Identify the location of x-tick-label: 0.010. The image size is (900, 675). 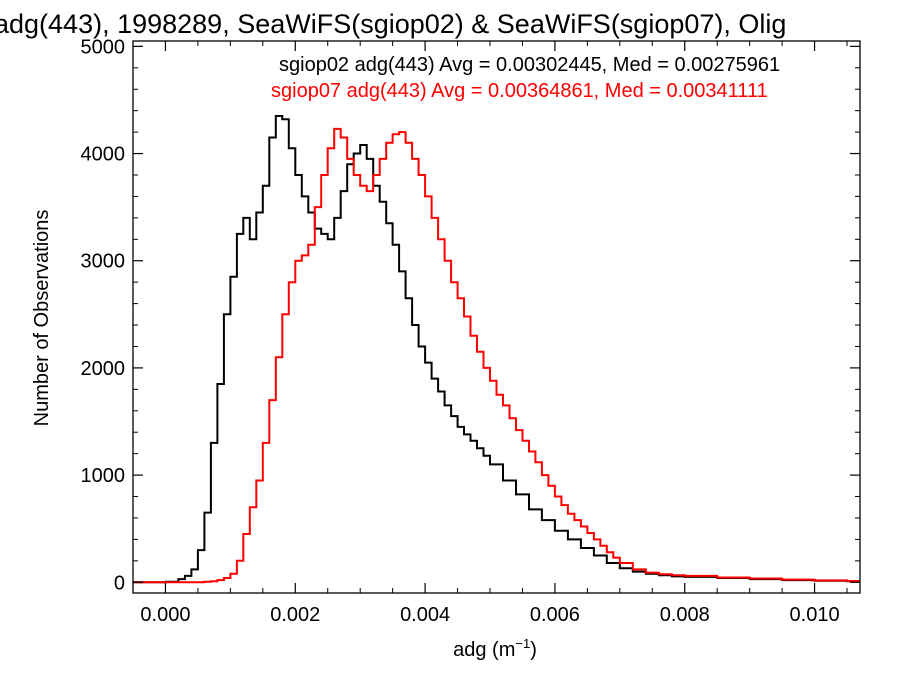
(815, 615).